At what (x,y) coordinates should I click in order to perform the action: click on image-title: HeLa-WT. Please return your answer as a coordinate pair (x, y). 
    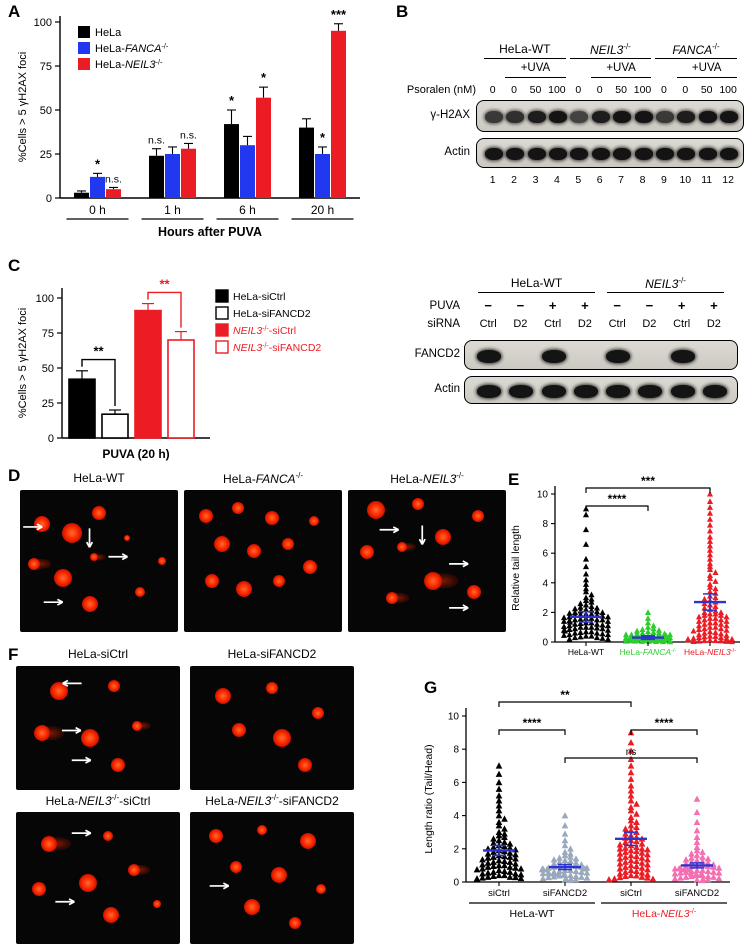
    Looking at the image, I should click on (99, 478).